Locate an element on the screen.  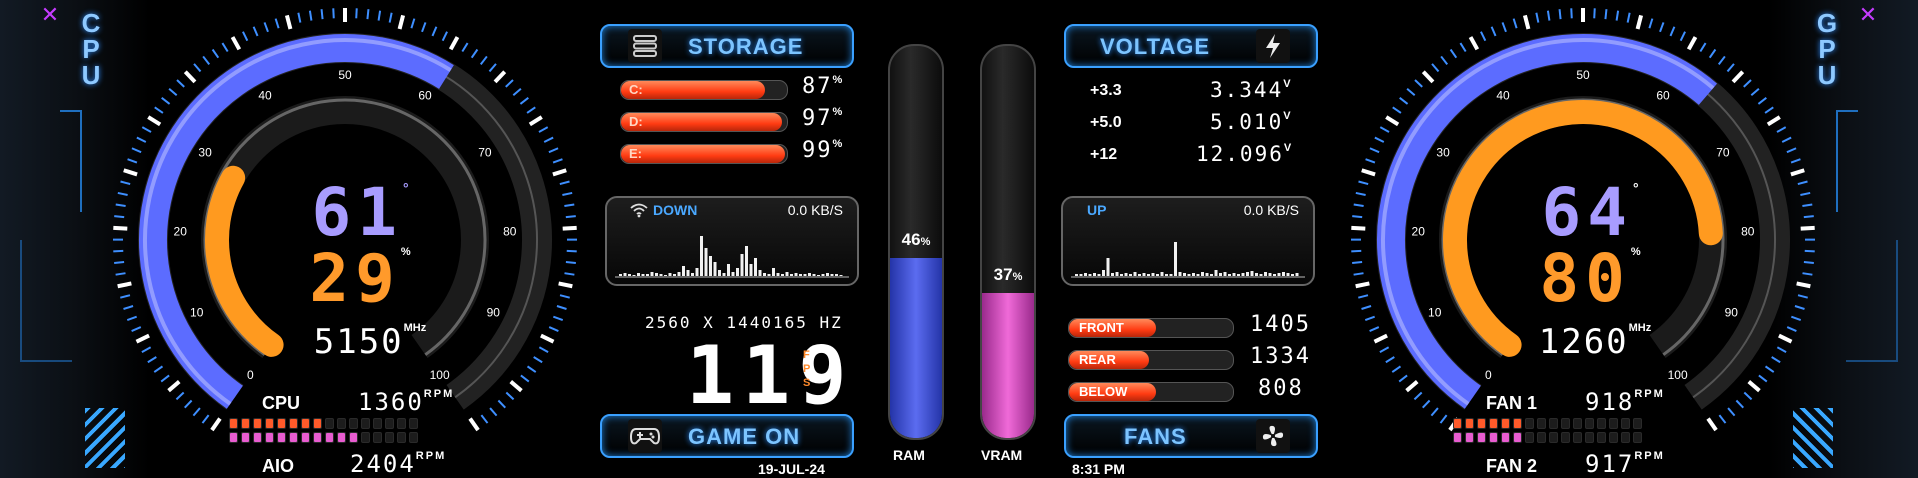
drive-percent: 87% is located at coordinates (823, 86).